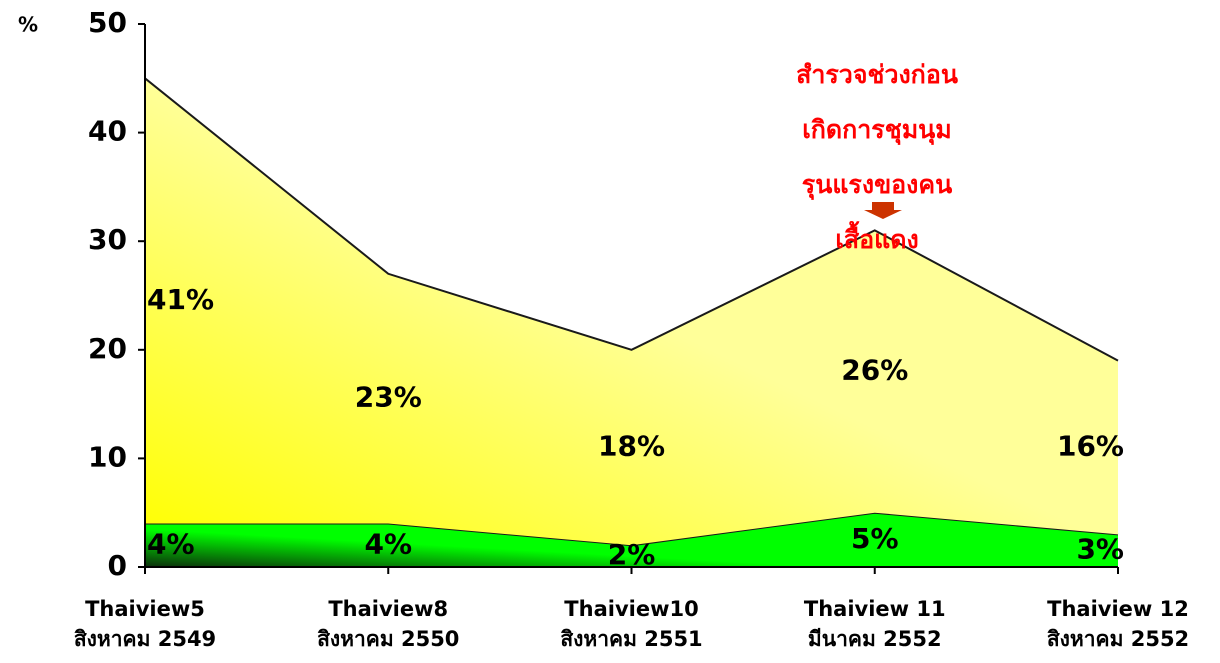 The height and width of the screenshot is (663, 1220). Describe the element at coordinates (631, 446) in the screenshot. I see `data-label: 18%` at that location.